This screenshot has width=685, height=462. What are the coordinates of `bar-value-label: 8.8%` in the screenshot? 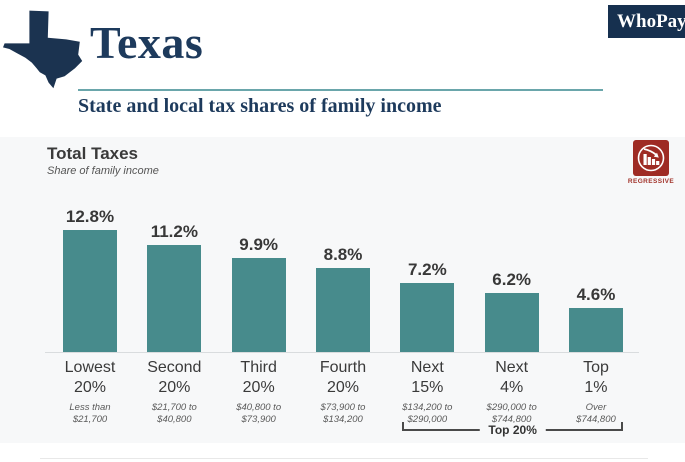 It's located at (343, 254).